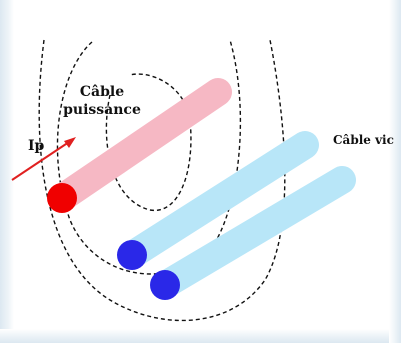 The image size is (401, 343). I want to click on power-cable-label-line1: Câble, so click(102, 92).